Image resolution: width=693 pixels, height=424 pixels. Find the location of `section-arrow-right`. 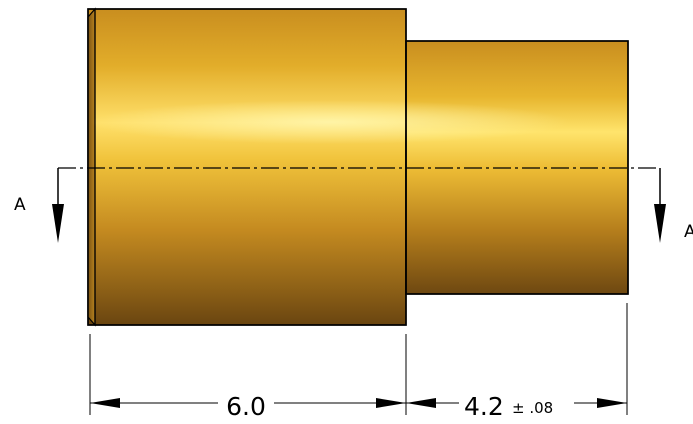

section-arrow-right is located at coordinates (660, 205).